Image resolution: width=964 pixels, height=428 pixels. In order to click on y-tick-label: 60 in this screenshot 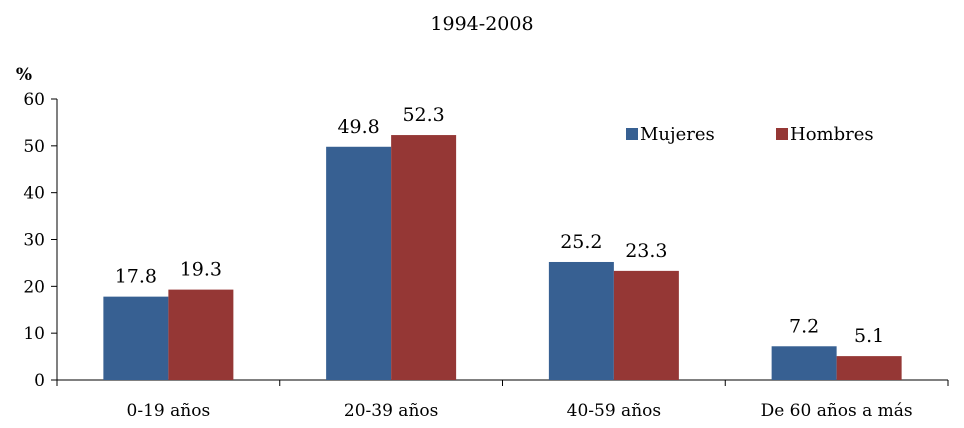, I will do `click(34, 100)`.